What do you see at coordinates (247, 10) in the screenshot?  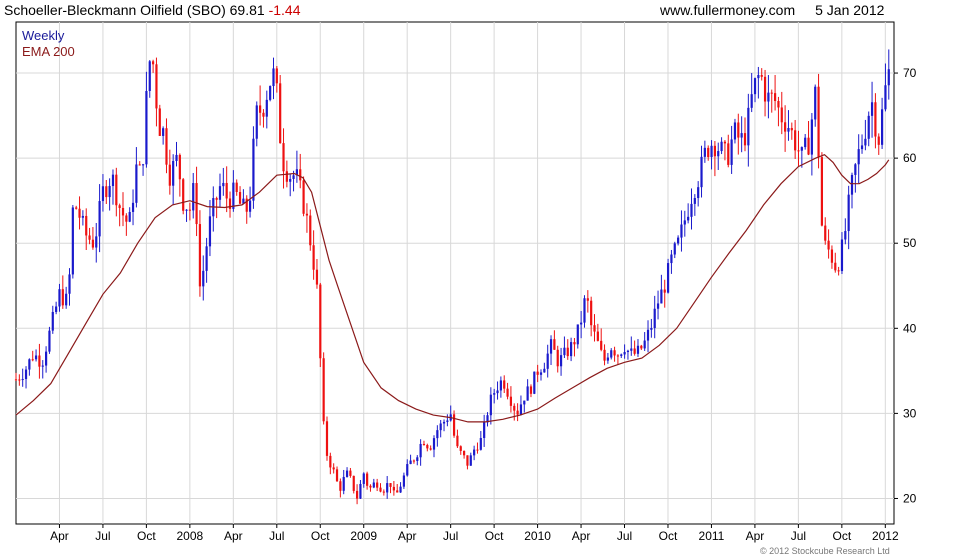 I see `ticker-price: 69.81` at bounding box center [247, 10].